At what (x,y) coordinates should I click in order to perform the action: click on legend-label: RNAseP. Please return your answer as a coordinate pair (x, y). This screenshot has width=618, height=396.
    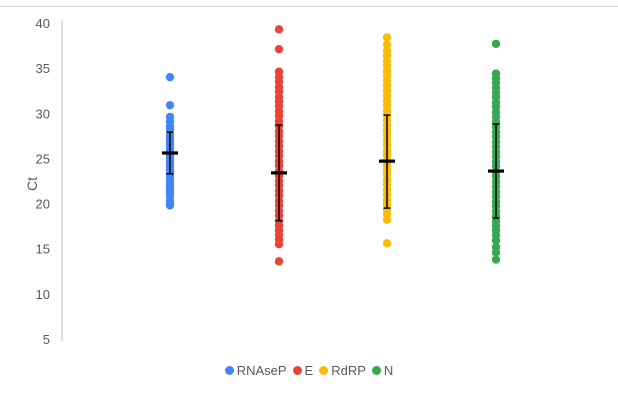
    Looking at the image, I should click on (261, 370).